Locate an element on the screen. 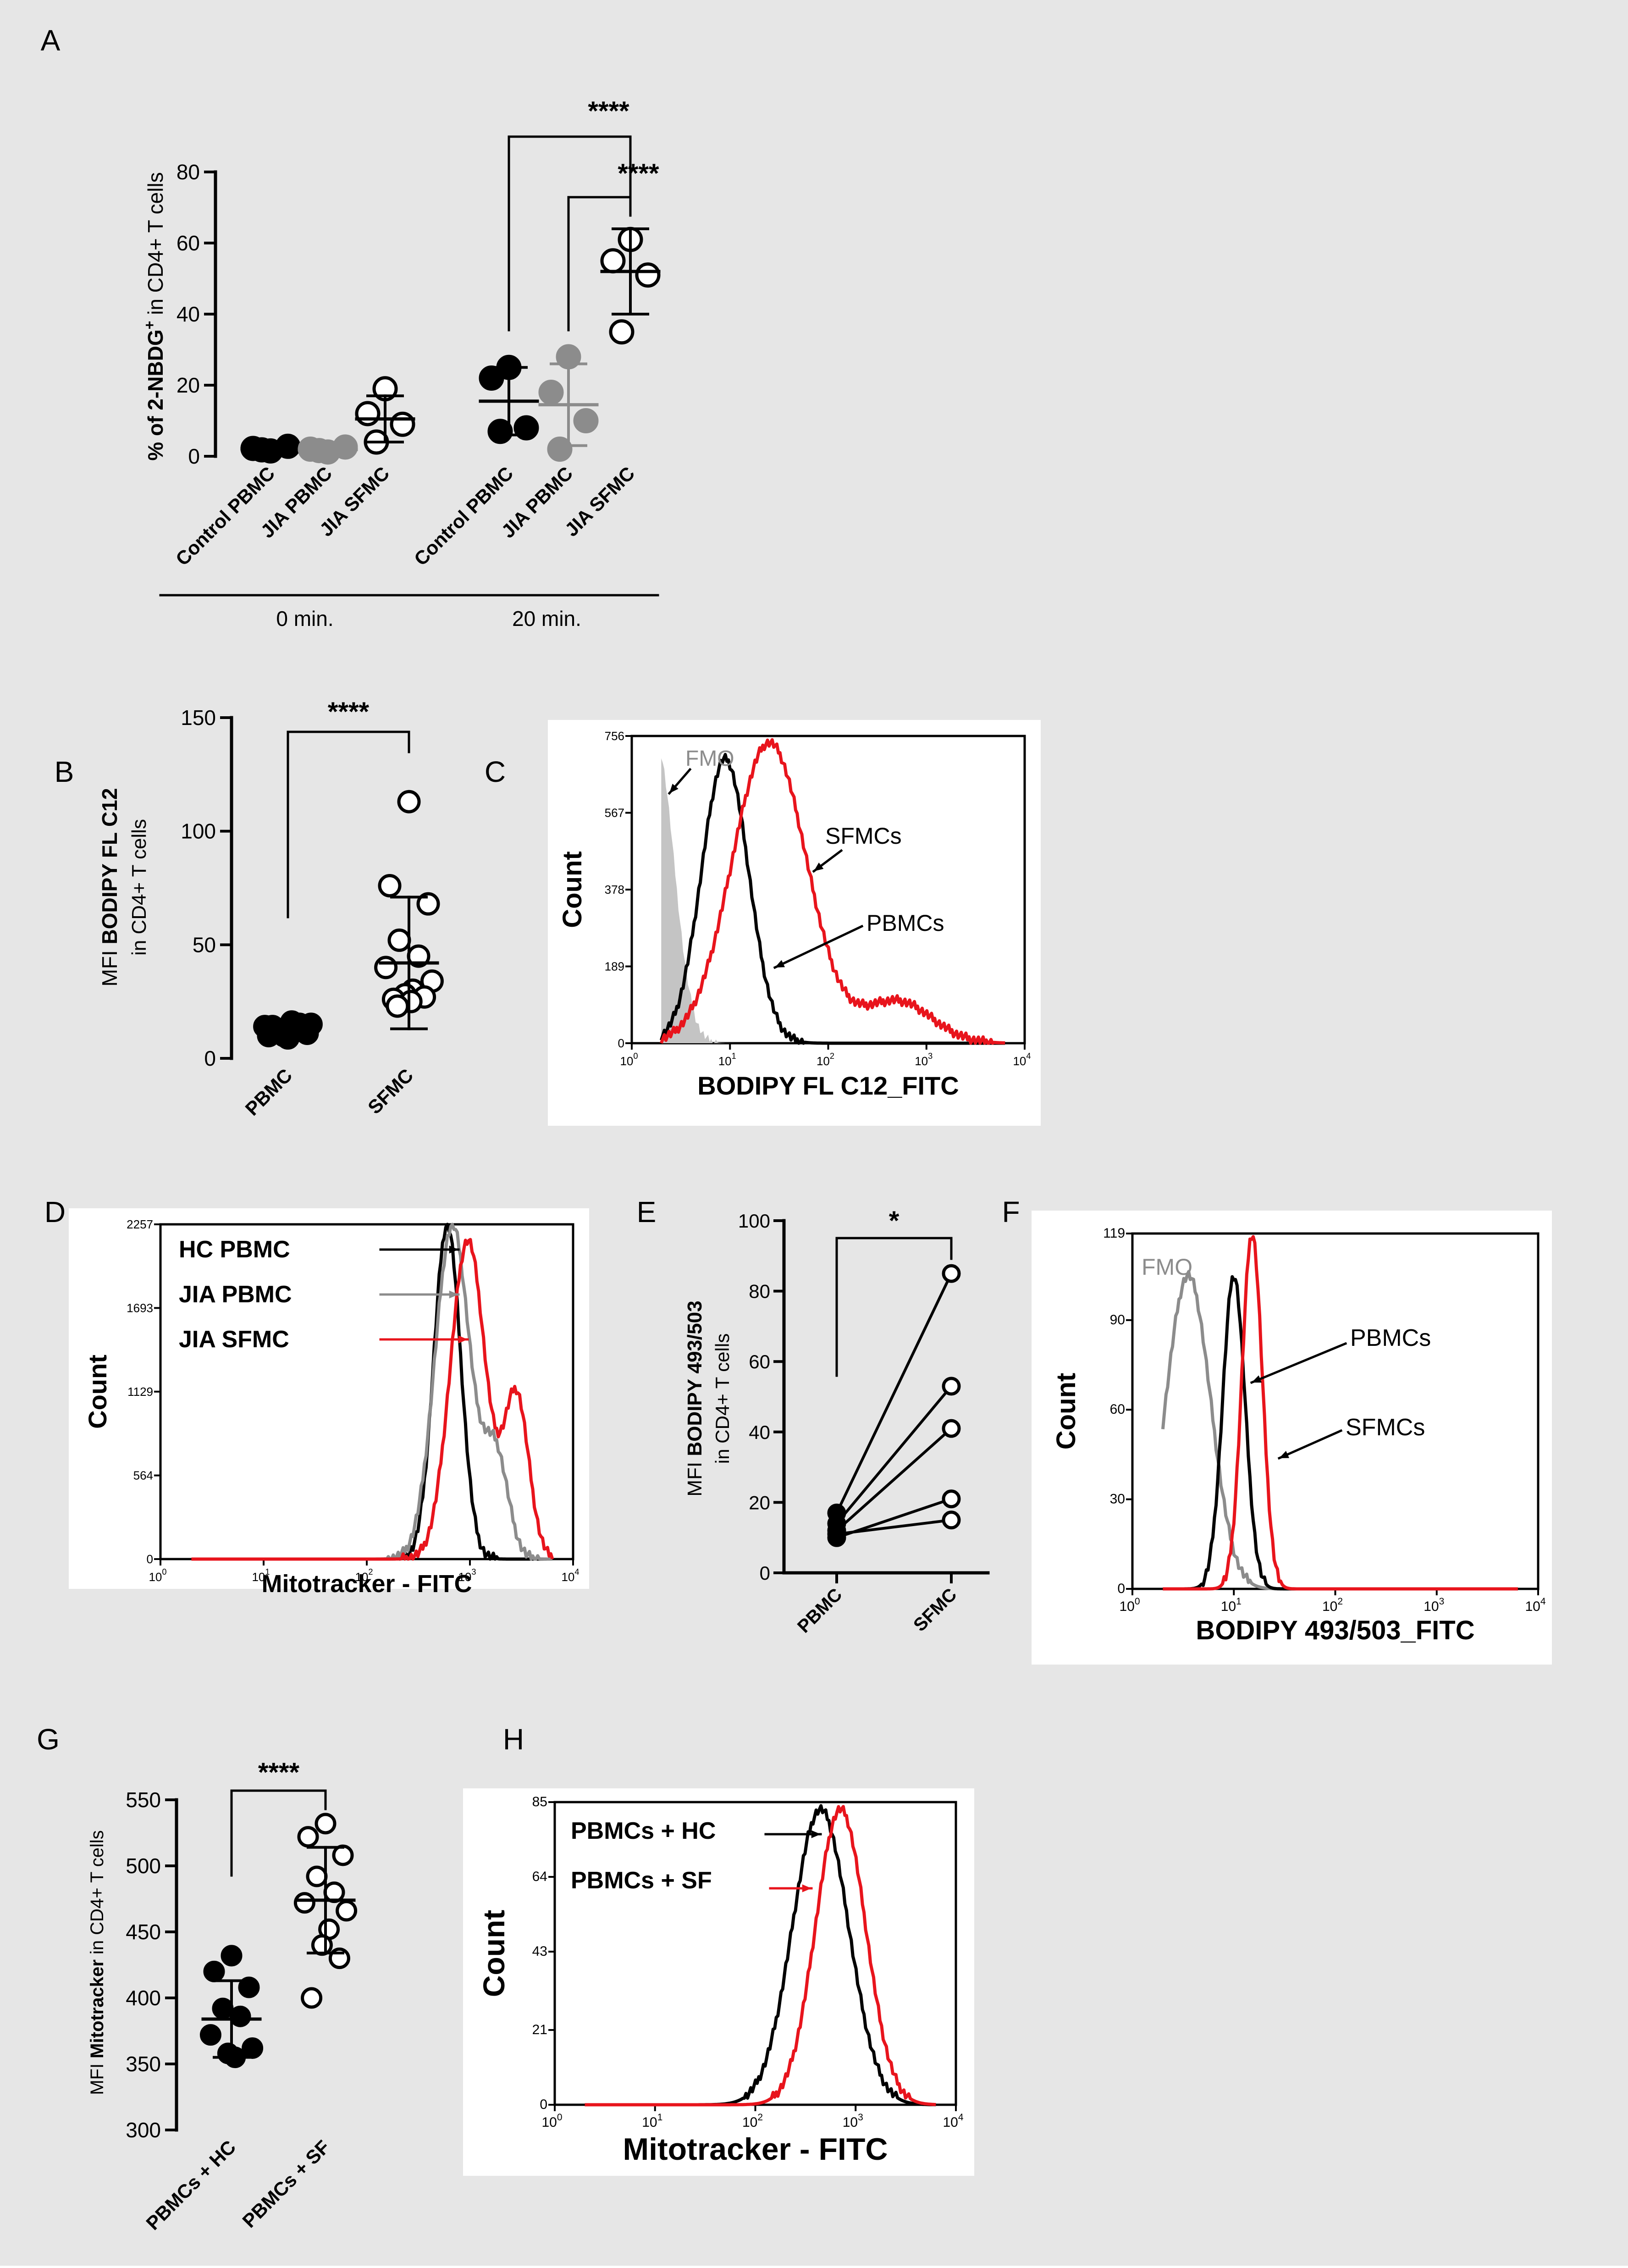 The width and height of the screenshot is (1628, 2268). panel-label-b: B is located at coordinates (64, 771).